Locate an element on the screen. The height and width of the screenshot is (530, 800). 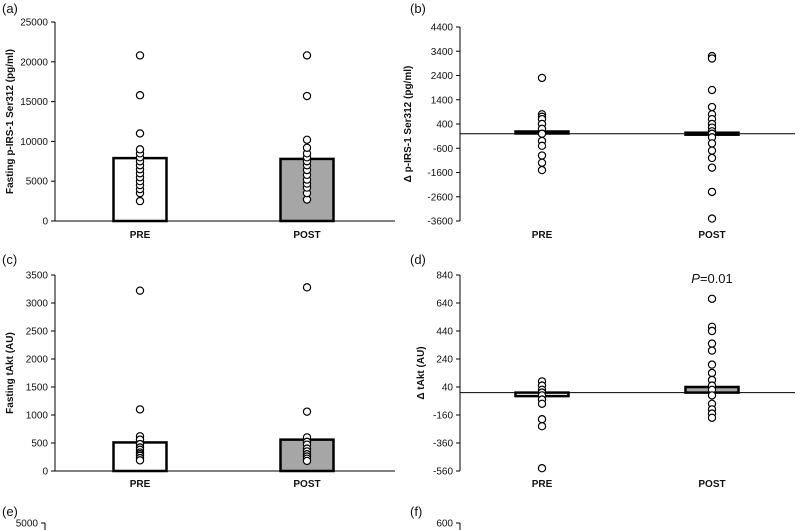
y-axis-label-c: Fasting tAkt (AU) is located at coordinates (10, 373).